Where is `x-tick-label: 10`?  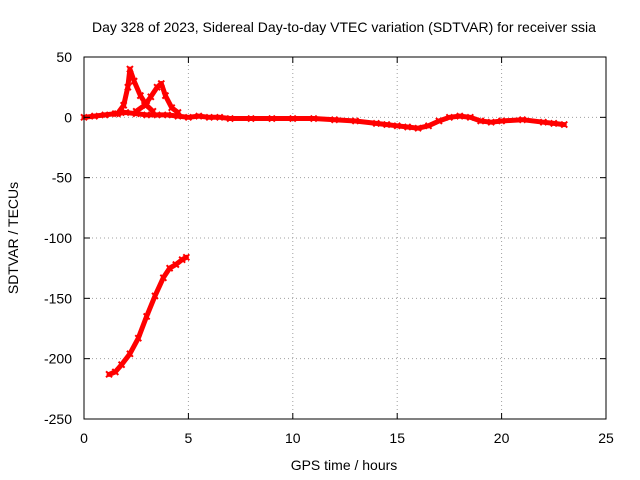
x-tick-label: 10 is located at coordinates (293, 438).